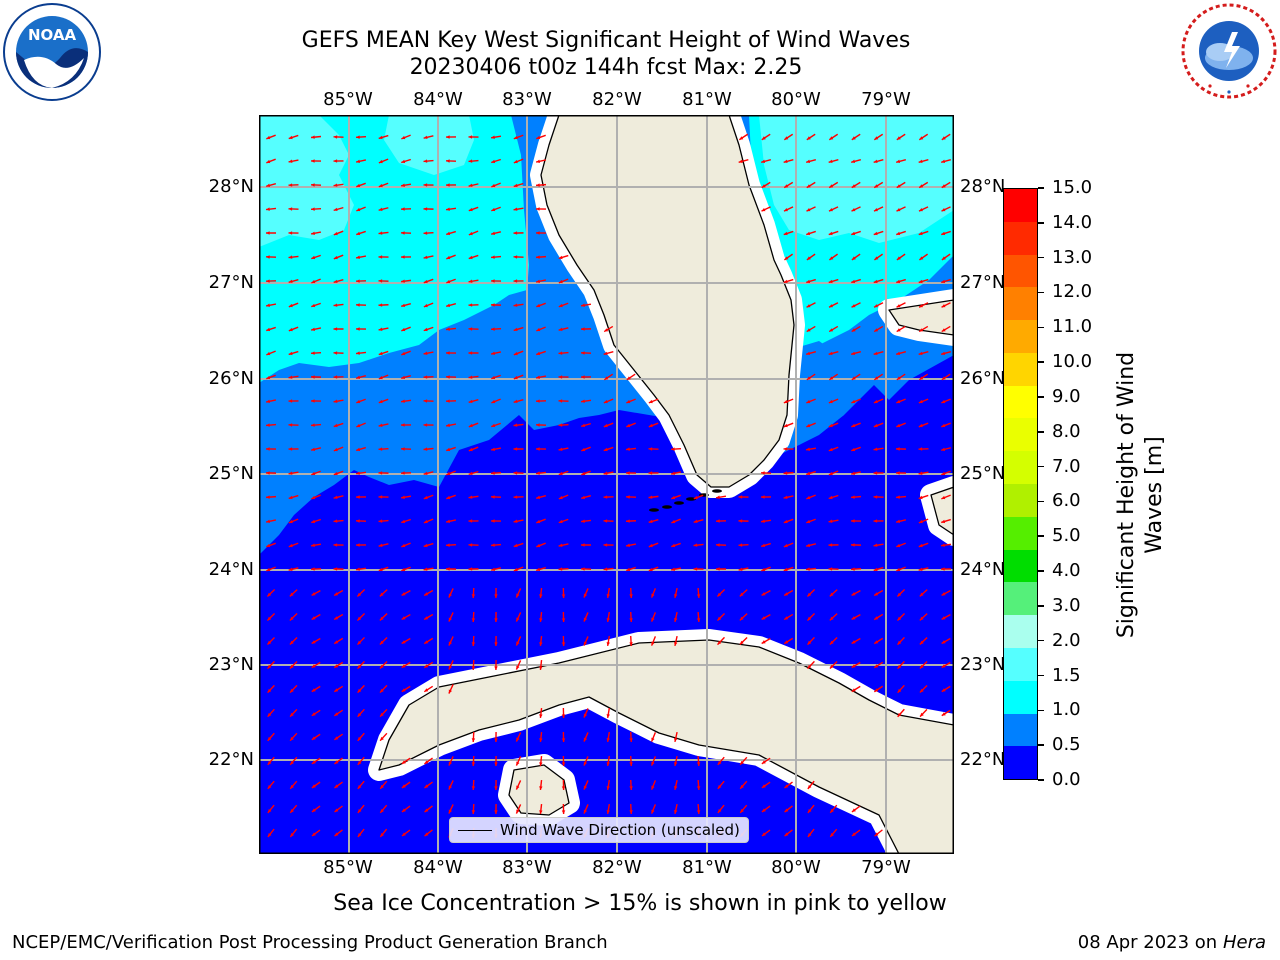 The image size is (1280, 960). What do you see at coordinates (1066, 431) in the screenshot?
I see `colorbar-tick-label: 8.0` at bounding box center [1066, 431].